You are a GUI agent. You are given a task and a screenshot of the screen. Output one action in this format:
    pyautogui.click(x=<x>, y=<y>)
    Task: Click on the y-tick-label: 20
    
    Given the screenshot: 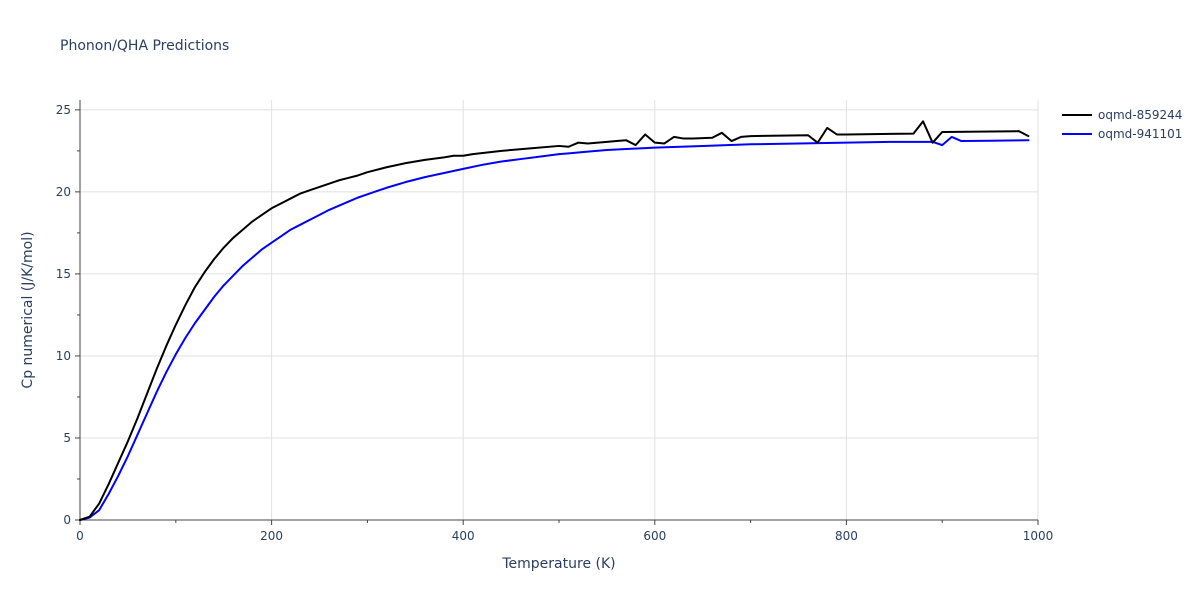 What is the action you would take?
    pyautogui.click(x=63, y=192)
    